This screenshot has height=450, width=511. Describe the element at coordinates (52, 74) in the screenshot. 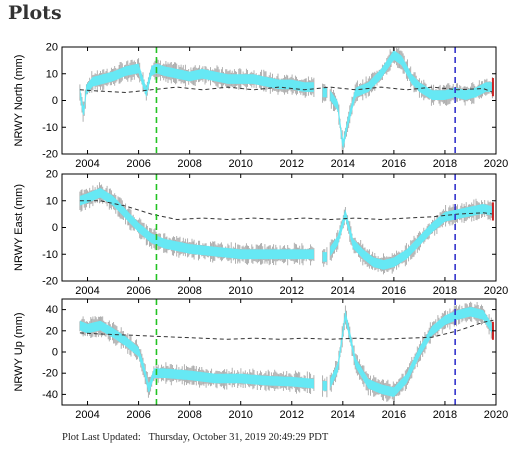

I see `y-tick-label-north-1: 10` at that location.